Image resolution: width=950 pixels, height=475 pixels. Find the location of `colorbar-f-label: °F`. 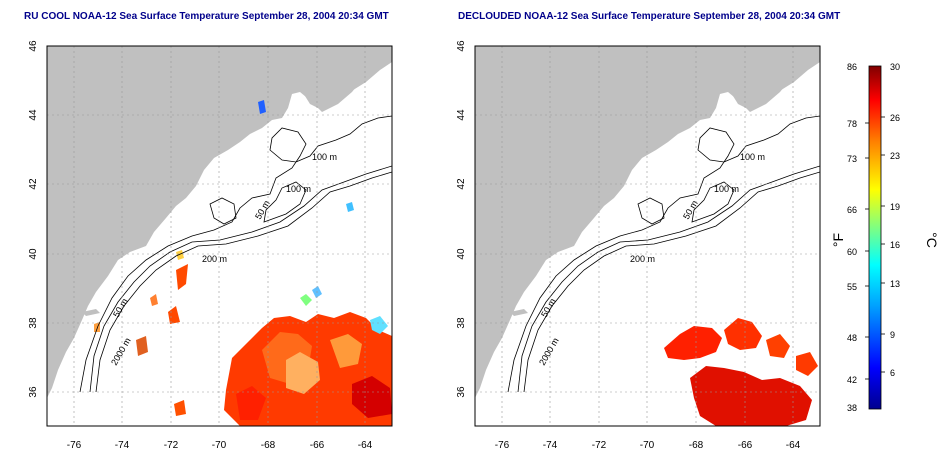

colorbar-f-label: °F is located at coordinates (838, 240).